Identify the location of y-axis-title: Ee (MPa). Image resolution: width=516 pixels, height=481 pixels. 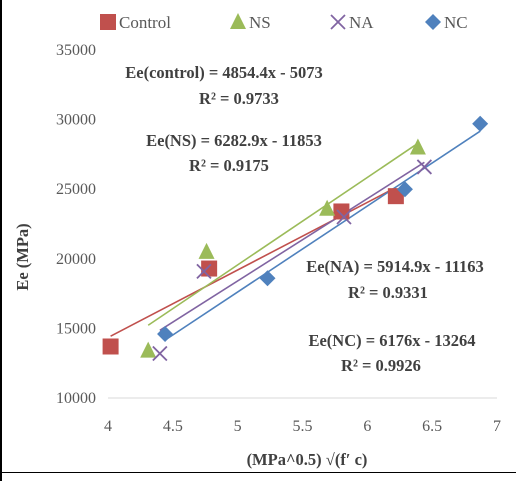
(22, 256).